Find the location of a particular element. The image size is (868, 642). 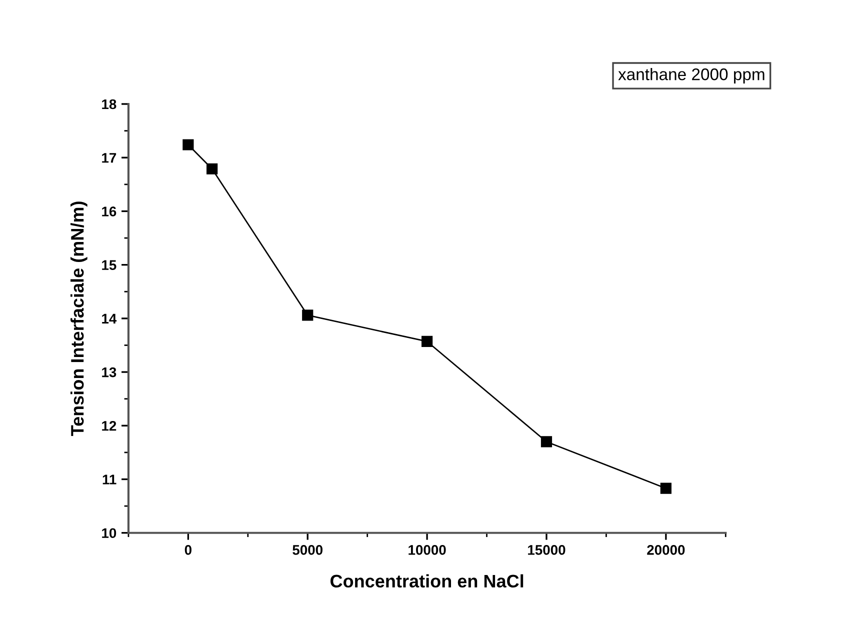

x-tick-label: 0 is located at coordinates (188, 550).